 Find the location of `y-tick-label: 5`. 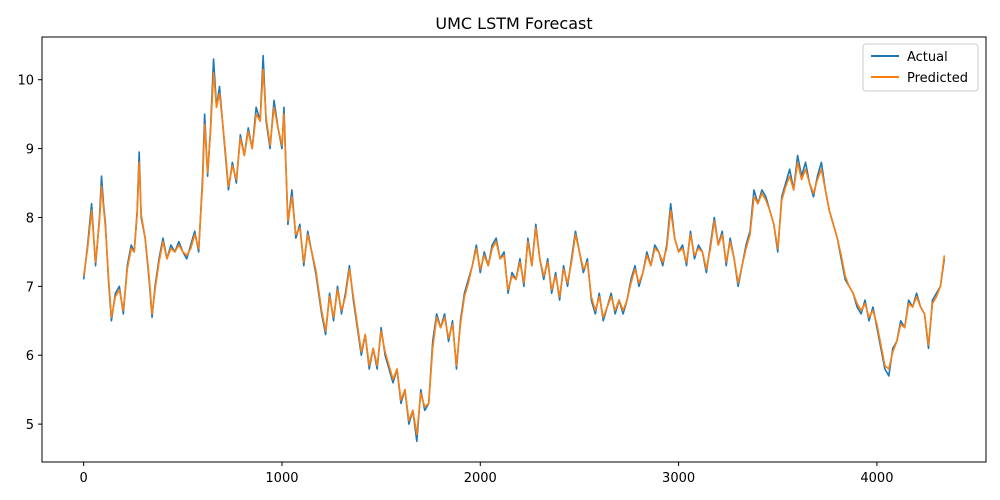

y-tick-label: 5 is located at coordinates (30, 425).